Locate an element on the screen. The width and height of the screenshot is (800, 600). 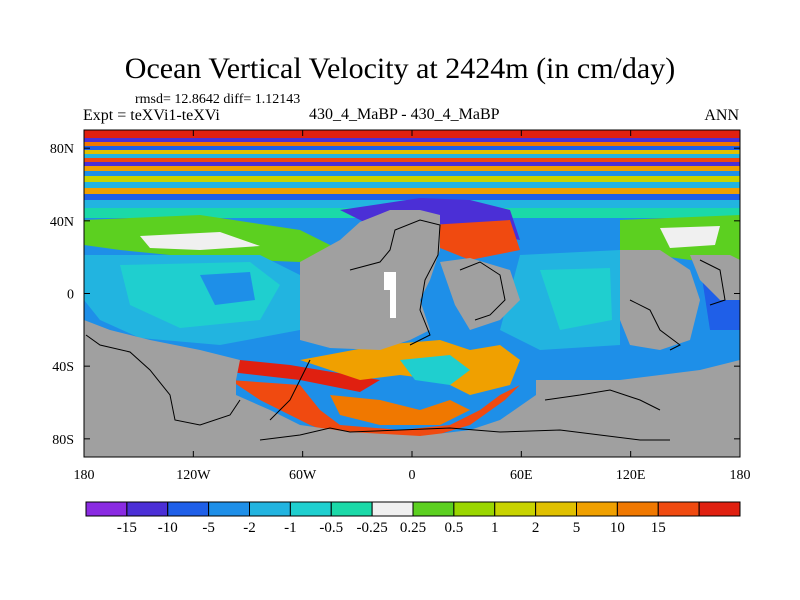
colorbar-label: -0.25 is located at coordinates (372, 528).